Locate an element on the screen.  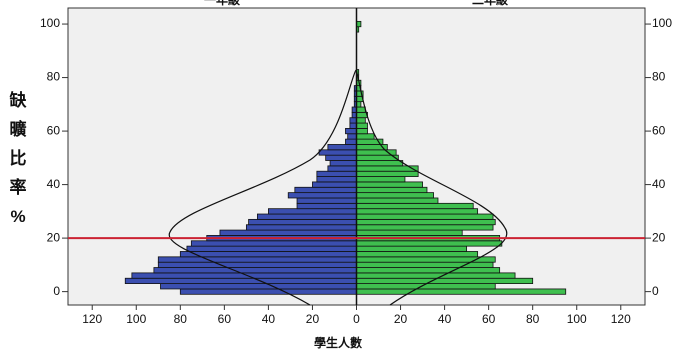
y-tick-label-right: 20 is located at coordinates (659, 237).